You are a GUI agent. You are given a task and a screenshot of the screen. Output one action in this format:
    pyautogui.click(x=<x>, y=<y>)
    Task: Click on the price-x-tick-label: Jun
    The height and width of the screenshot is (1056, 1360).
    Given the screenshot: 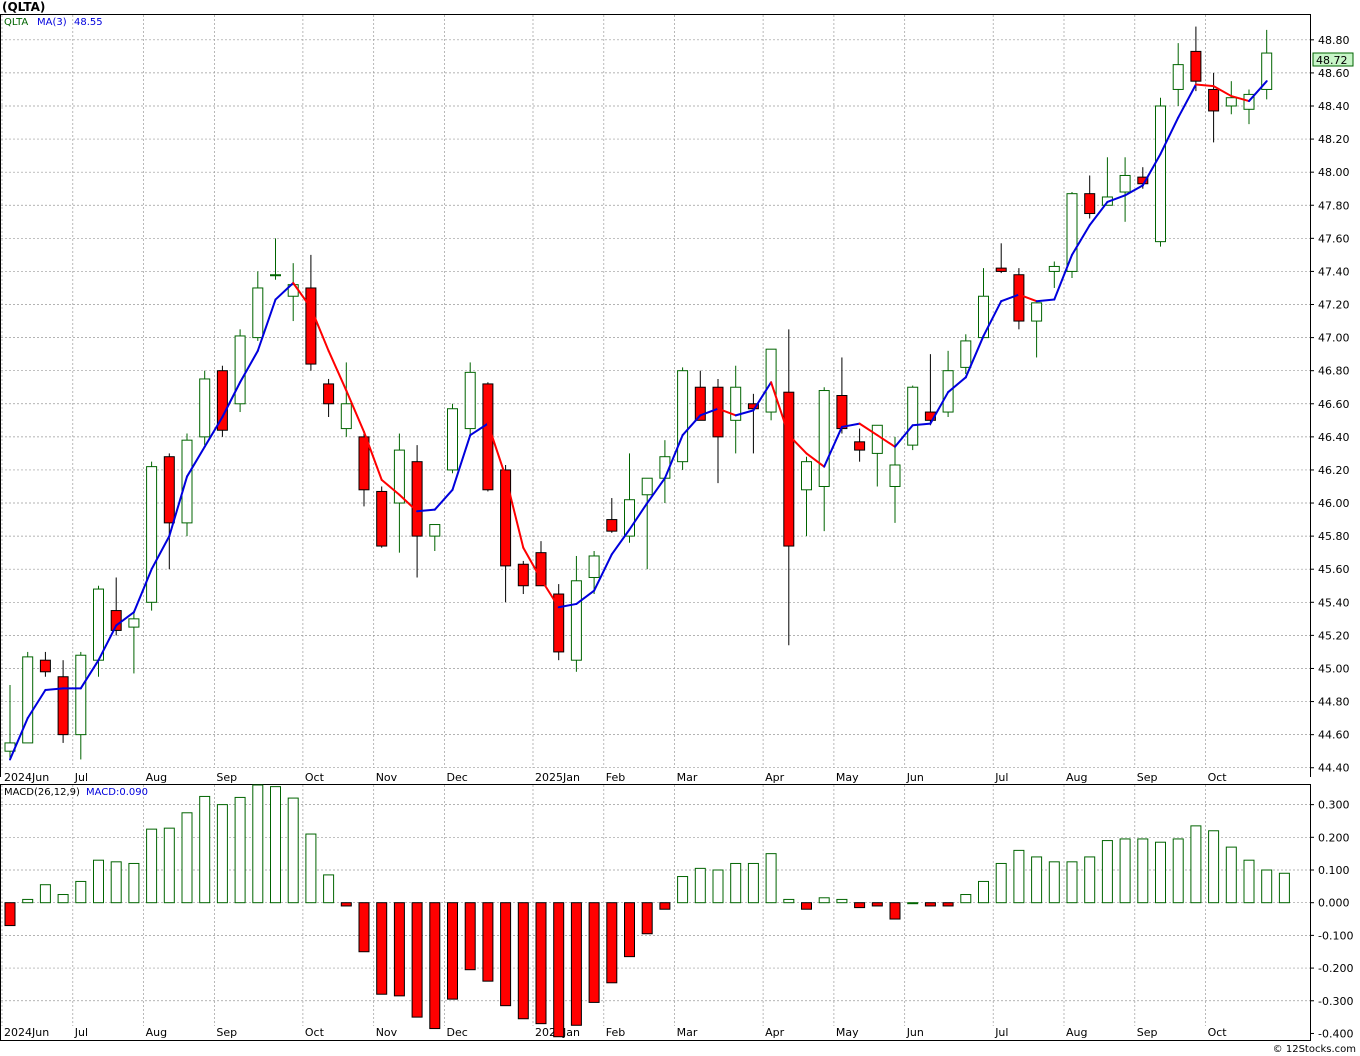 What is the action you would take?
    pyautogui.click(x=915, y=777)
    